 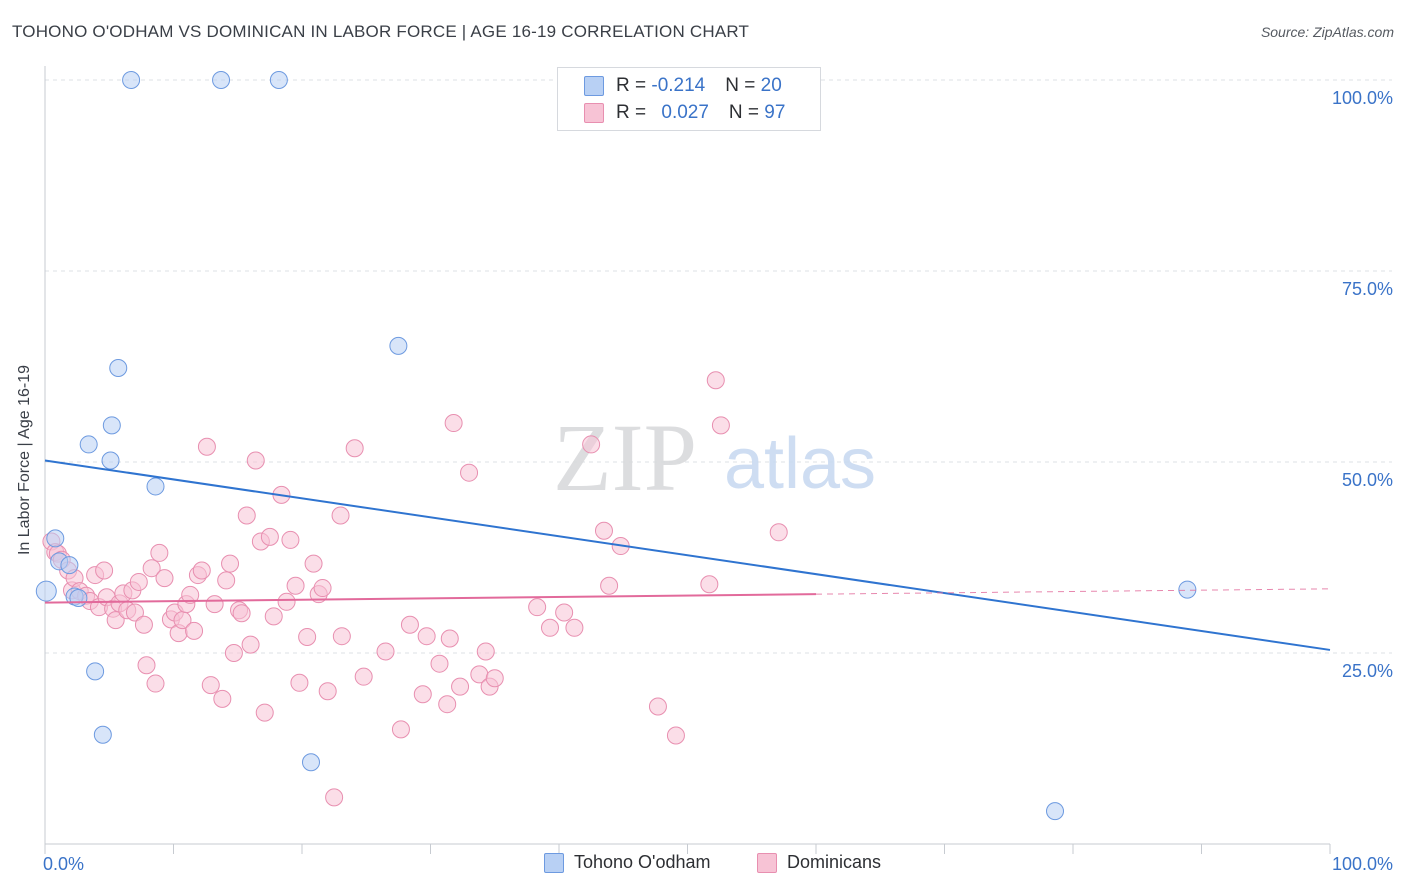 What do you see at coordinates (554, 862) in the screenshot?
I see `bottom-swatch-blue` at bounding box center [554, 862].